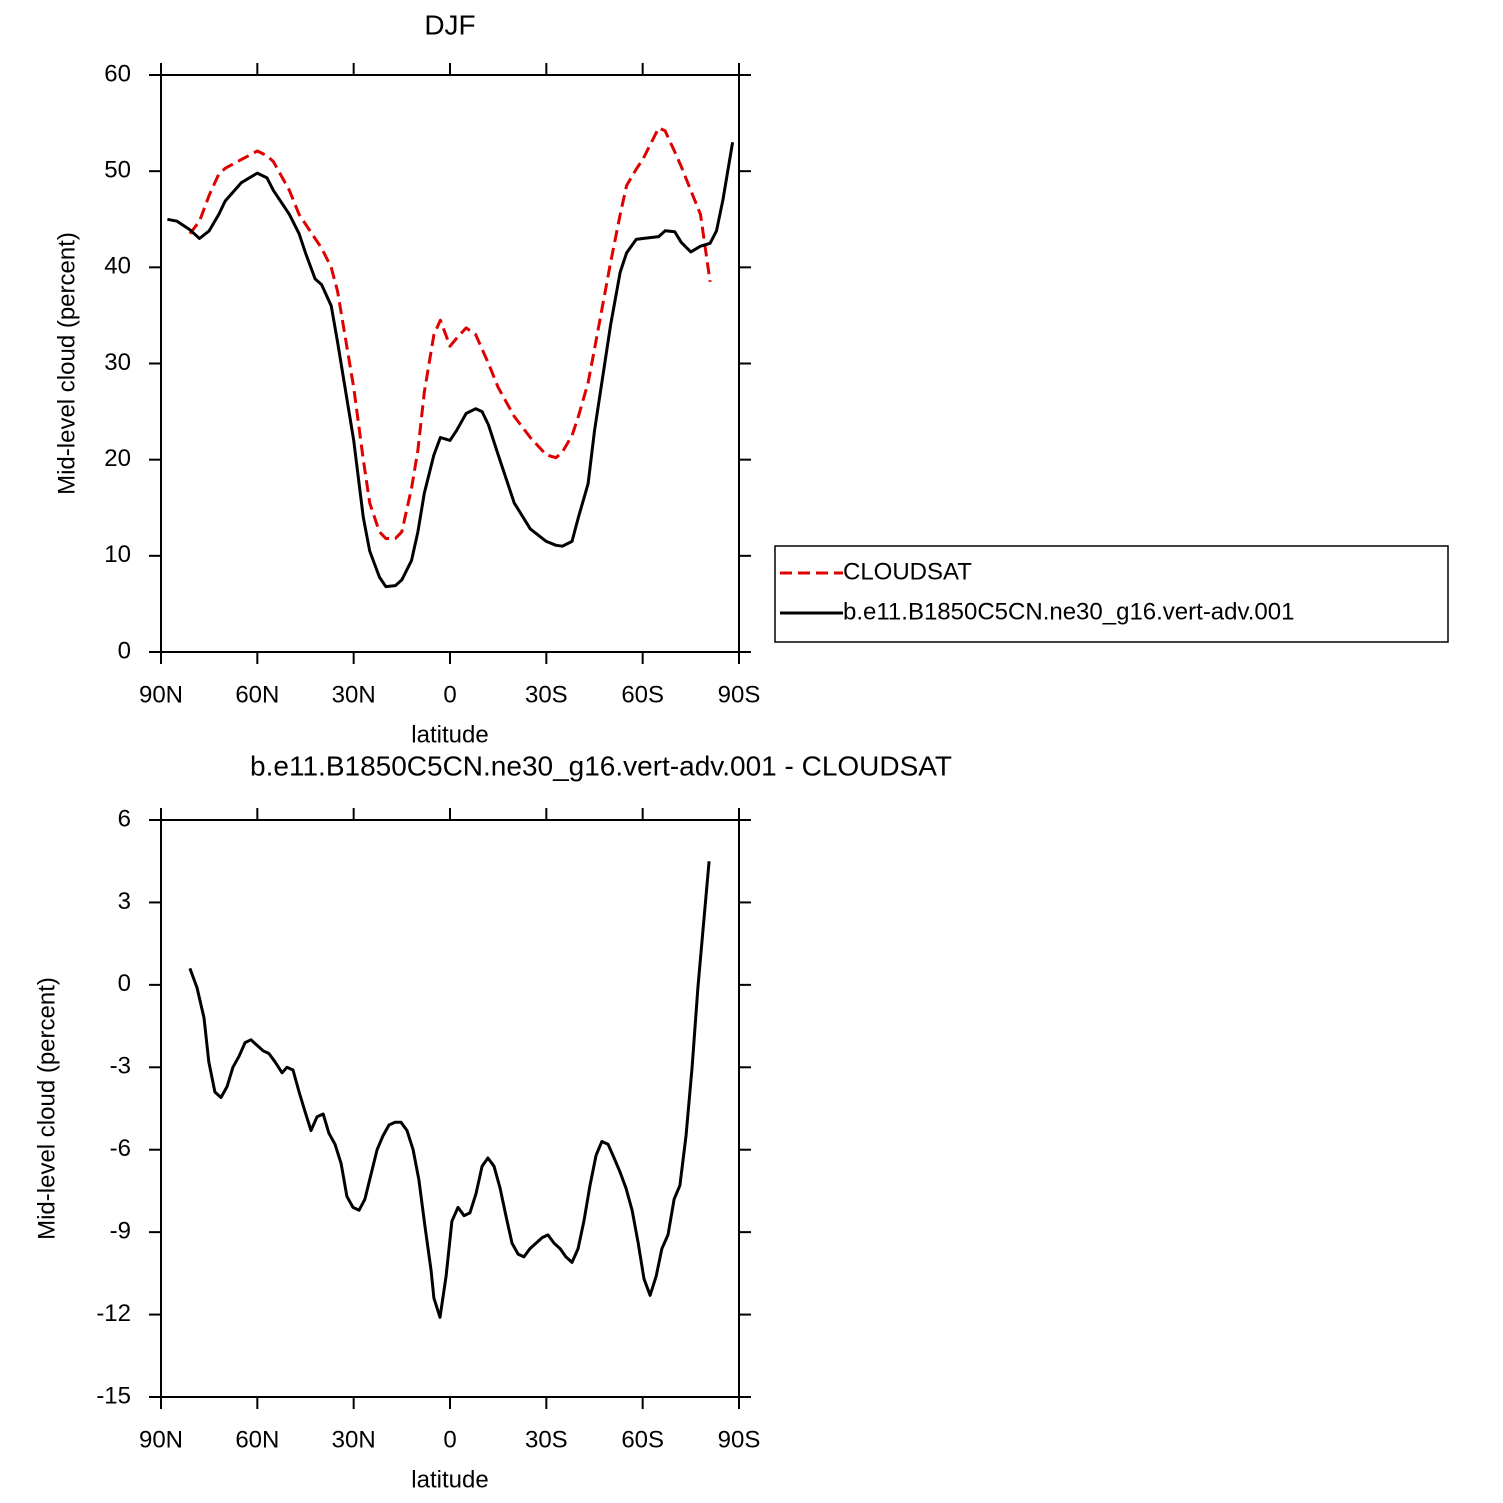 Image resolution: width=1503 pixels, height=1503 pixels. What do you see at coordinates (124, 818) in the screenshot?
I see `y-tick-label: 6` at bounding box center [124, 818].